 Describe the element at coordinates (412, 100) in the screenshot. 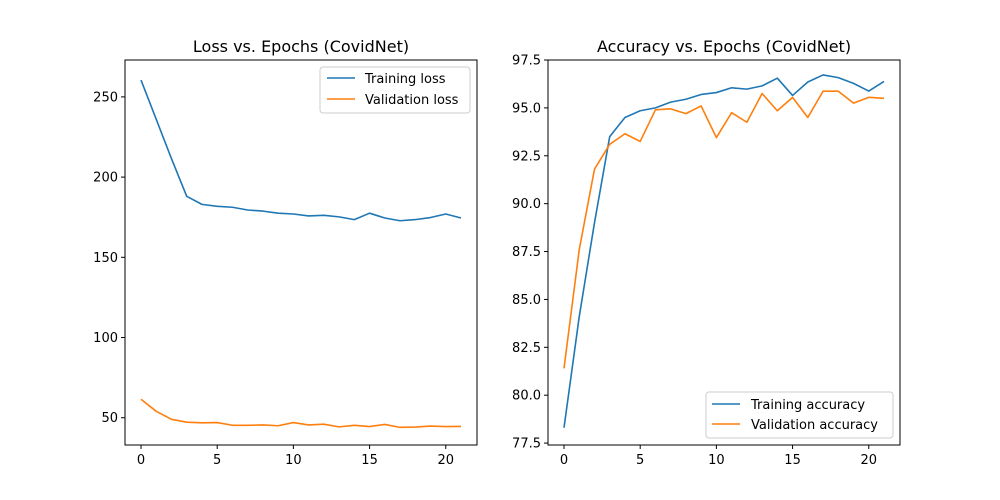

I see `legend-label-validation-loss: Validation loss` at that location.